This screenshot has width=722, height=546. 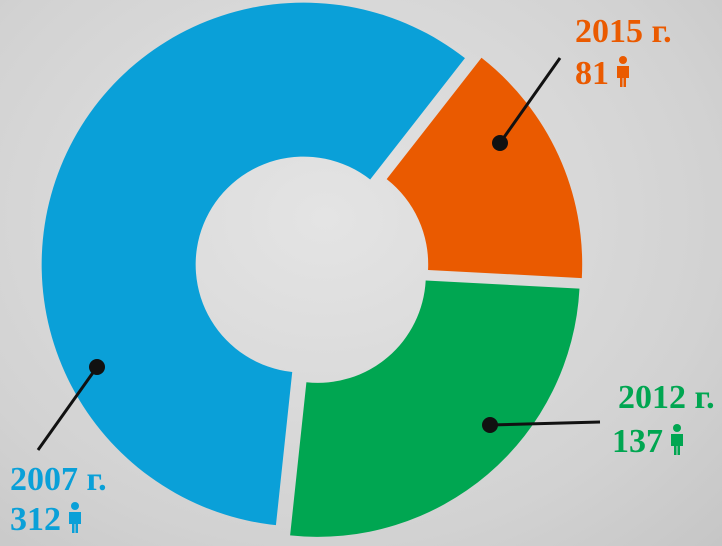 I want to click on category-label: 2015 г., so click(x=623, y=31).